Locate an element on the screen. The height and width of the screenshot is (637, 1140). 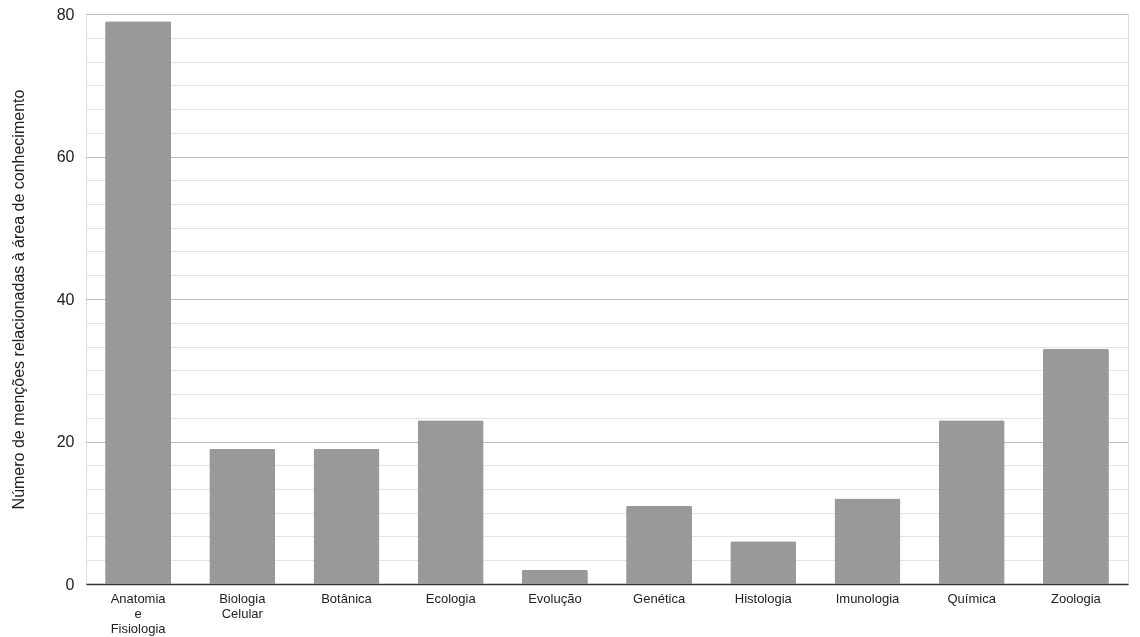
x-tick-label: Genética is located at coordinates (659, 598).